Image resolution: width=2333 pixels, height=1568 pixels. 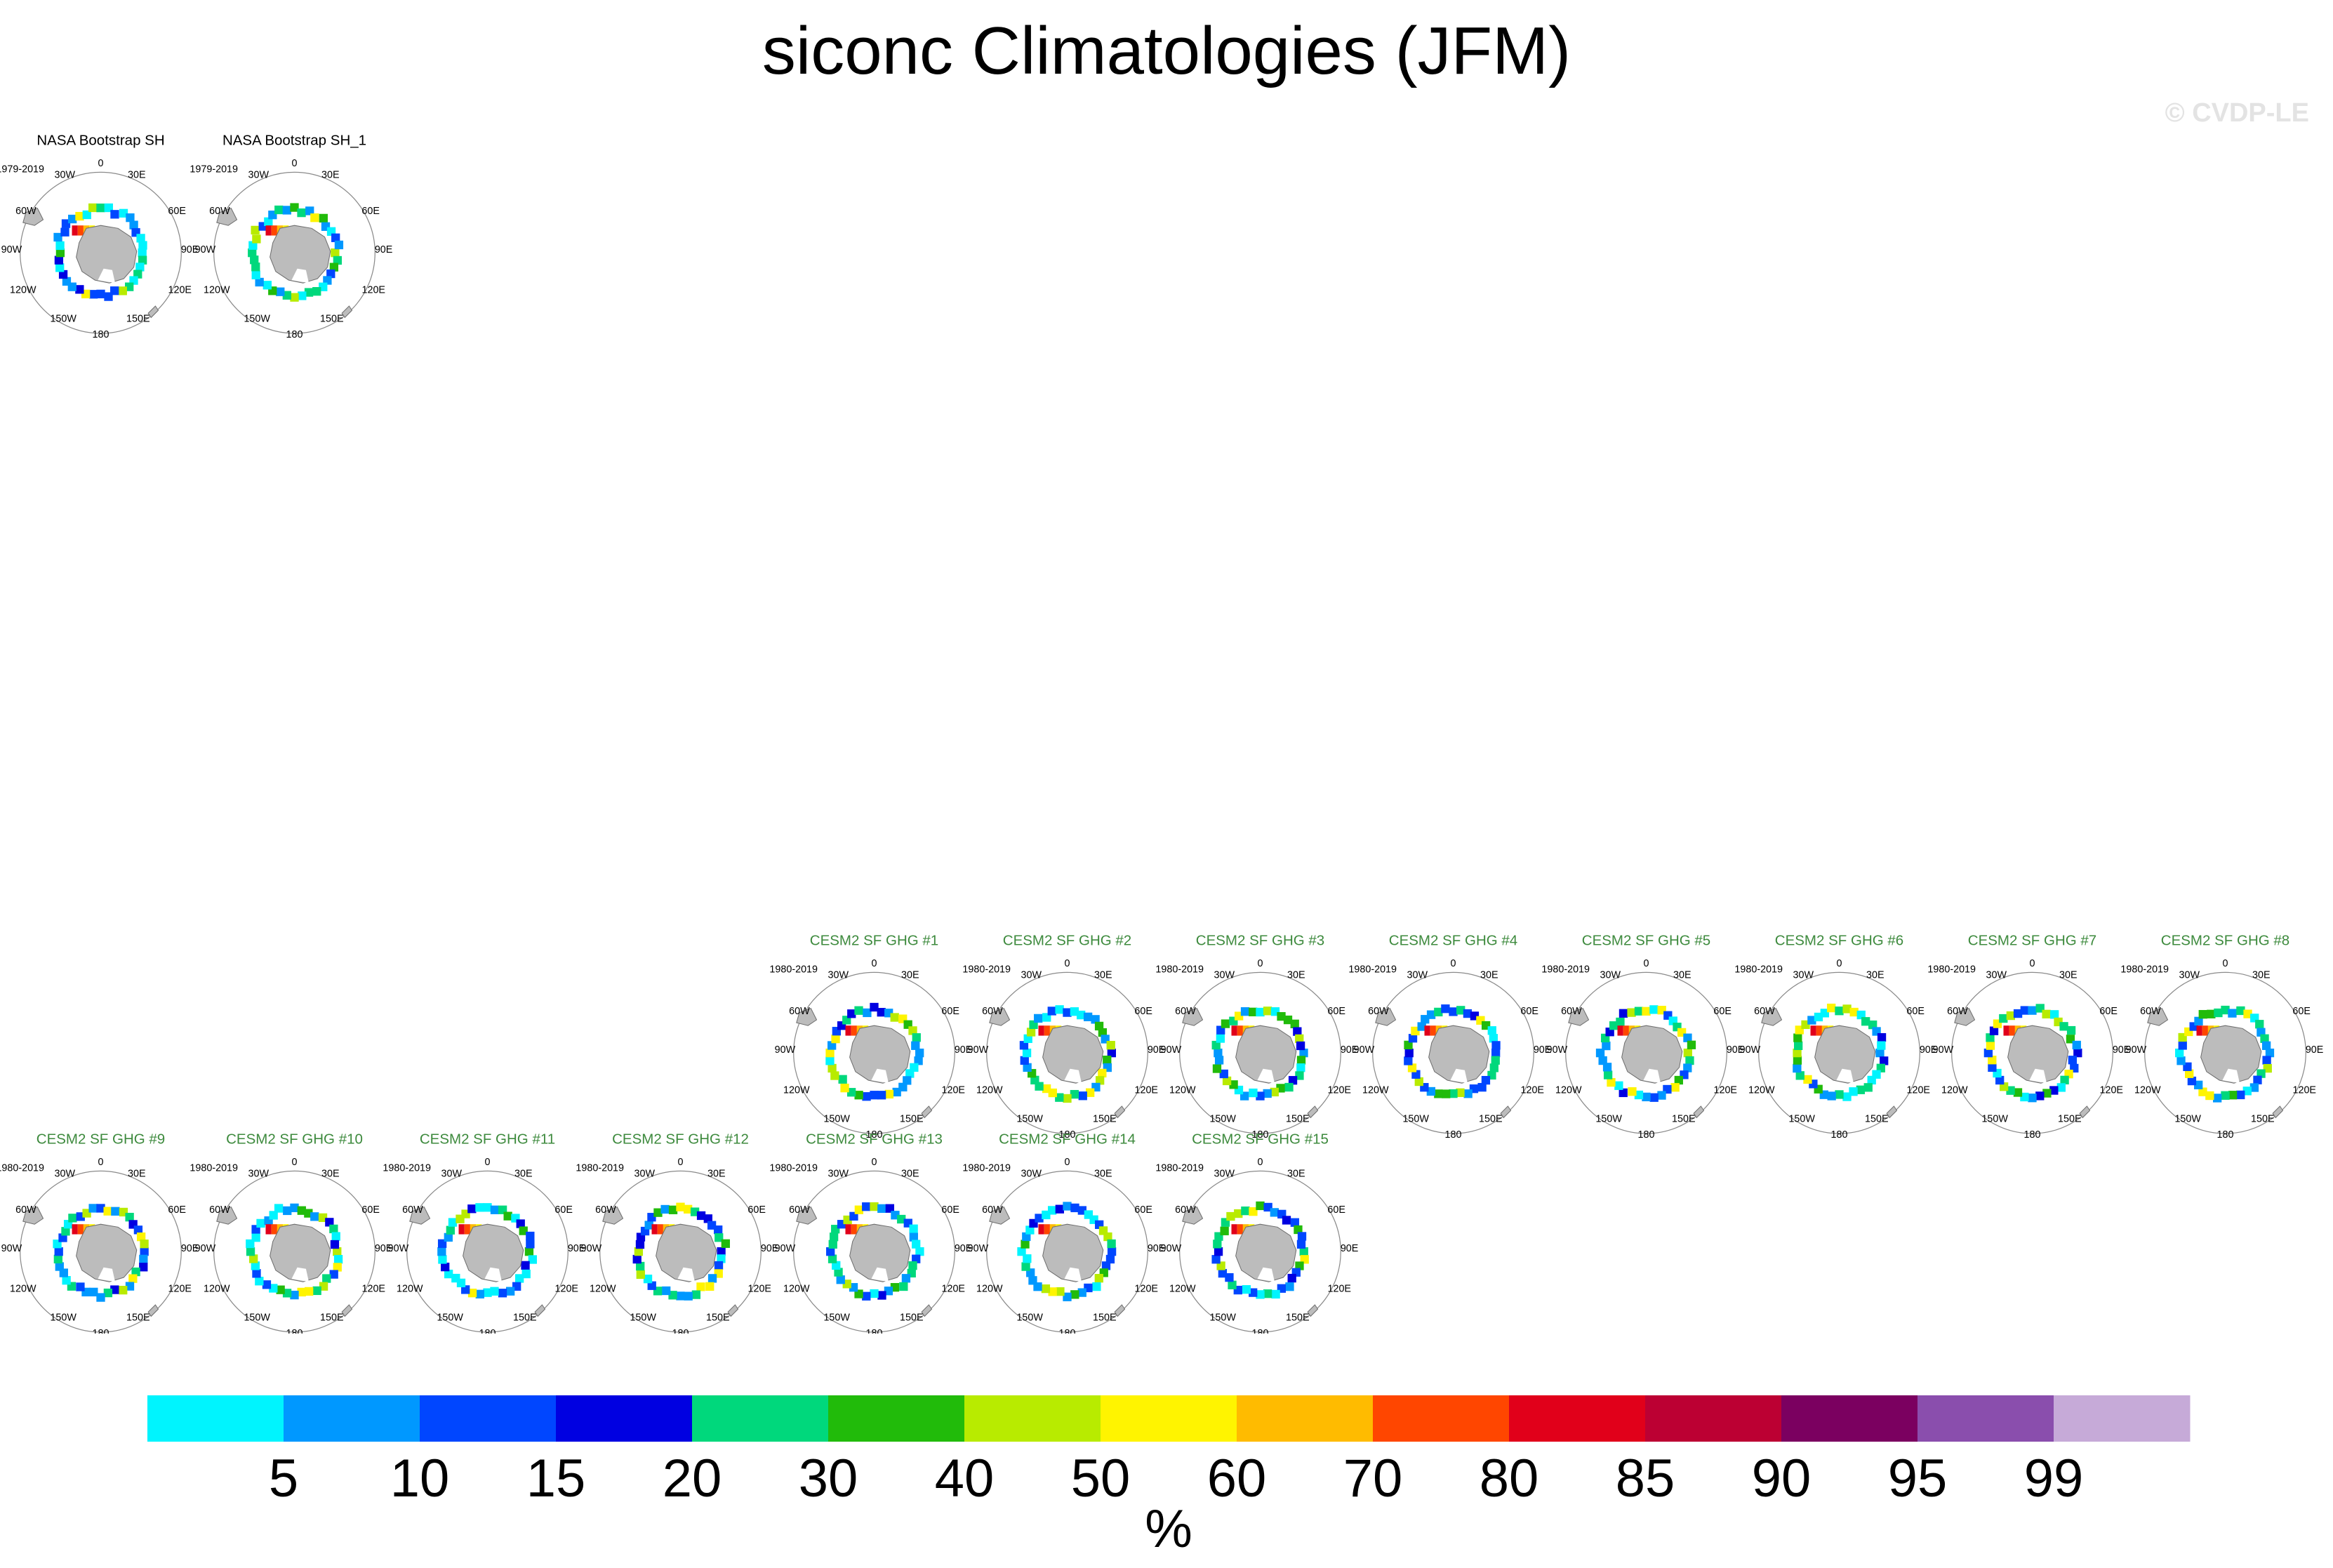 I want to click on longitude-label: 90E, so click(x=1350, y=1050).